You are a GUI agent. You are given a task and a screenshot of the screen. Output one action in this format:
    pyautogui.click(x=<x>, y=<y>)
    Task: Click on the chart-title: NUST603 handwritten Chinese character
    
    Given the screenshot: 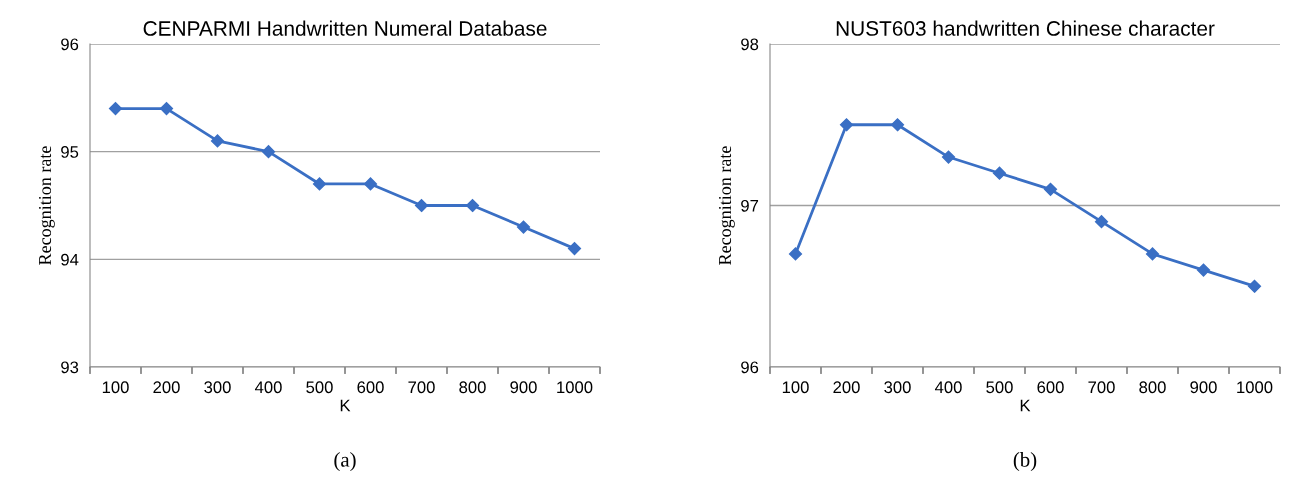 What is the action you would take?
    pyautogui.click(x=1025, y=28)
    